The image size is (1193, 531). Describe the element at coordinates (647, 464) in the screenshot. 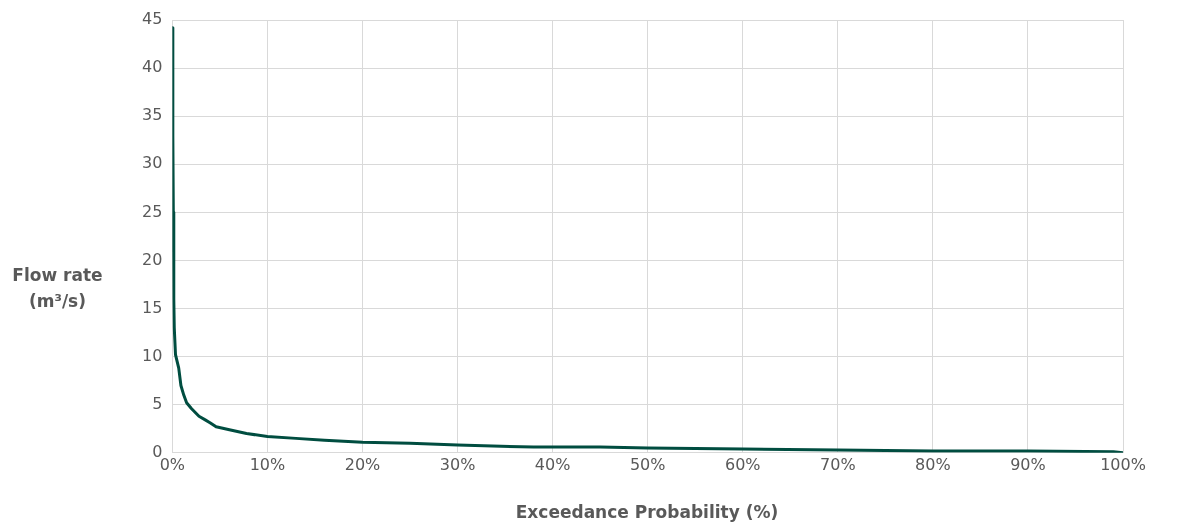

I see `x-tick-label: 50%` at that location.